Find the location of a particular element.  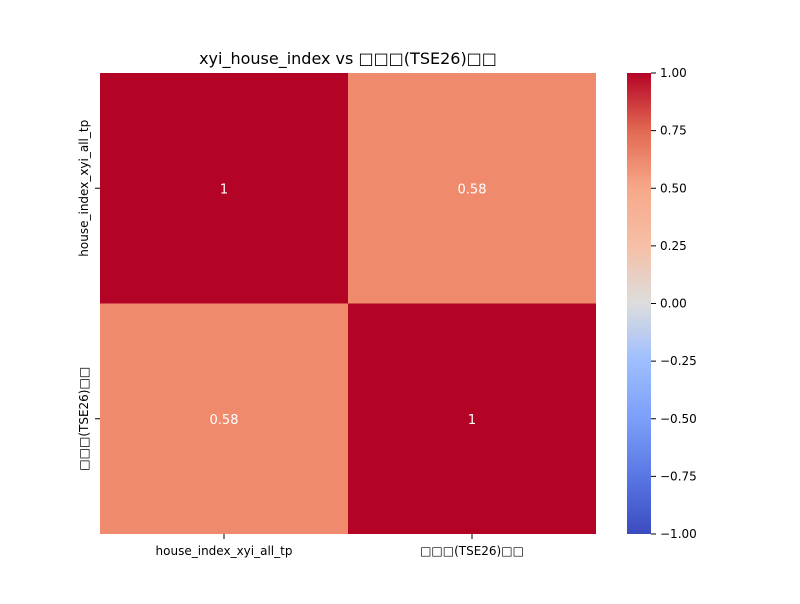

colorbar-axis: 1.00 0.75 0.50 0.25 0.00 −0.25 −0.50 −0.75 −1.00 is located at coordinates (674, 303).